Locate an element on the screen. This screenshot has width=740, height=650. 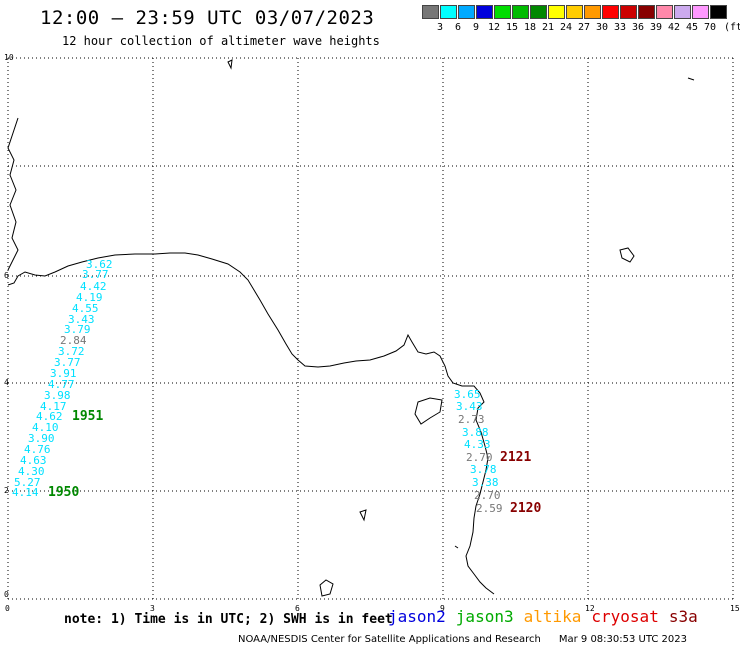
y-tick-label: 10 is located at coordinates (9, 57).